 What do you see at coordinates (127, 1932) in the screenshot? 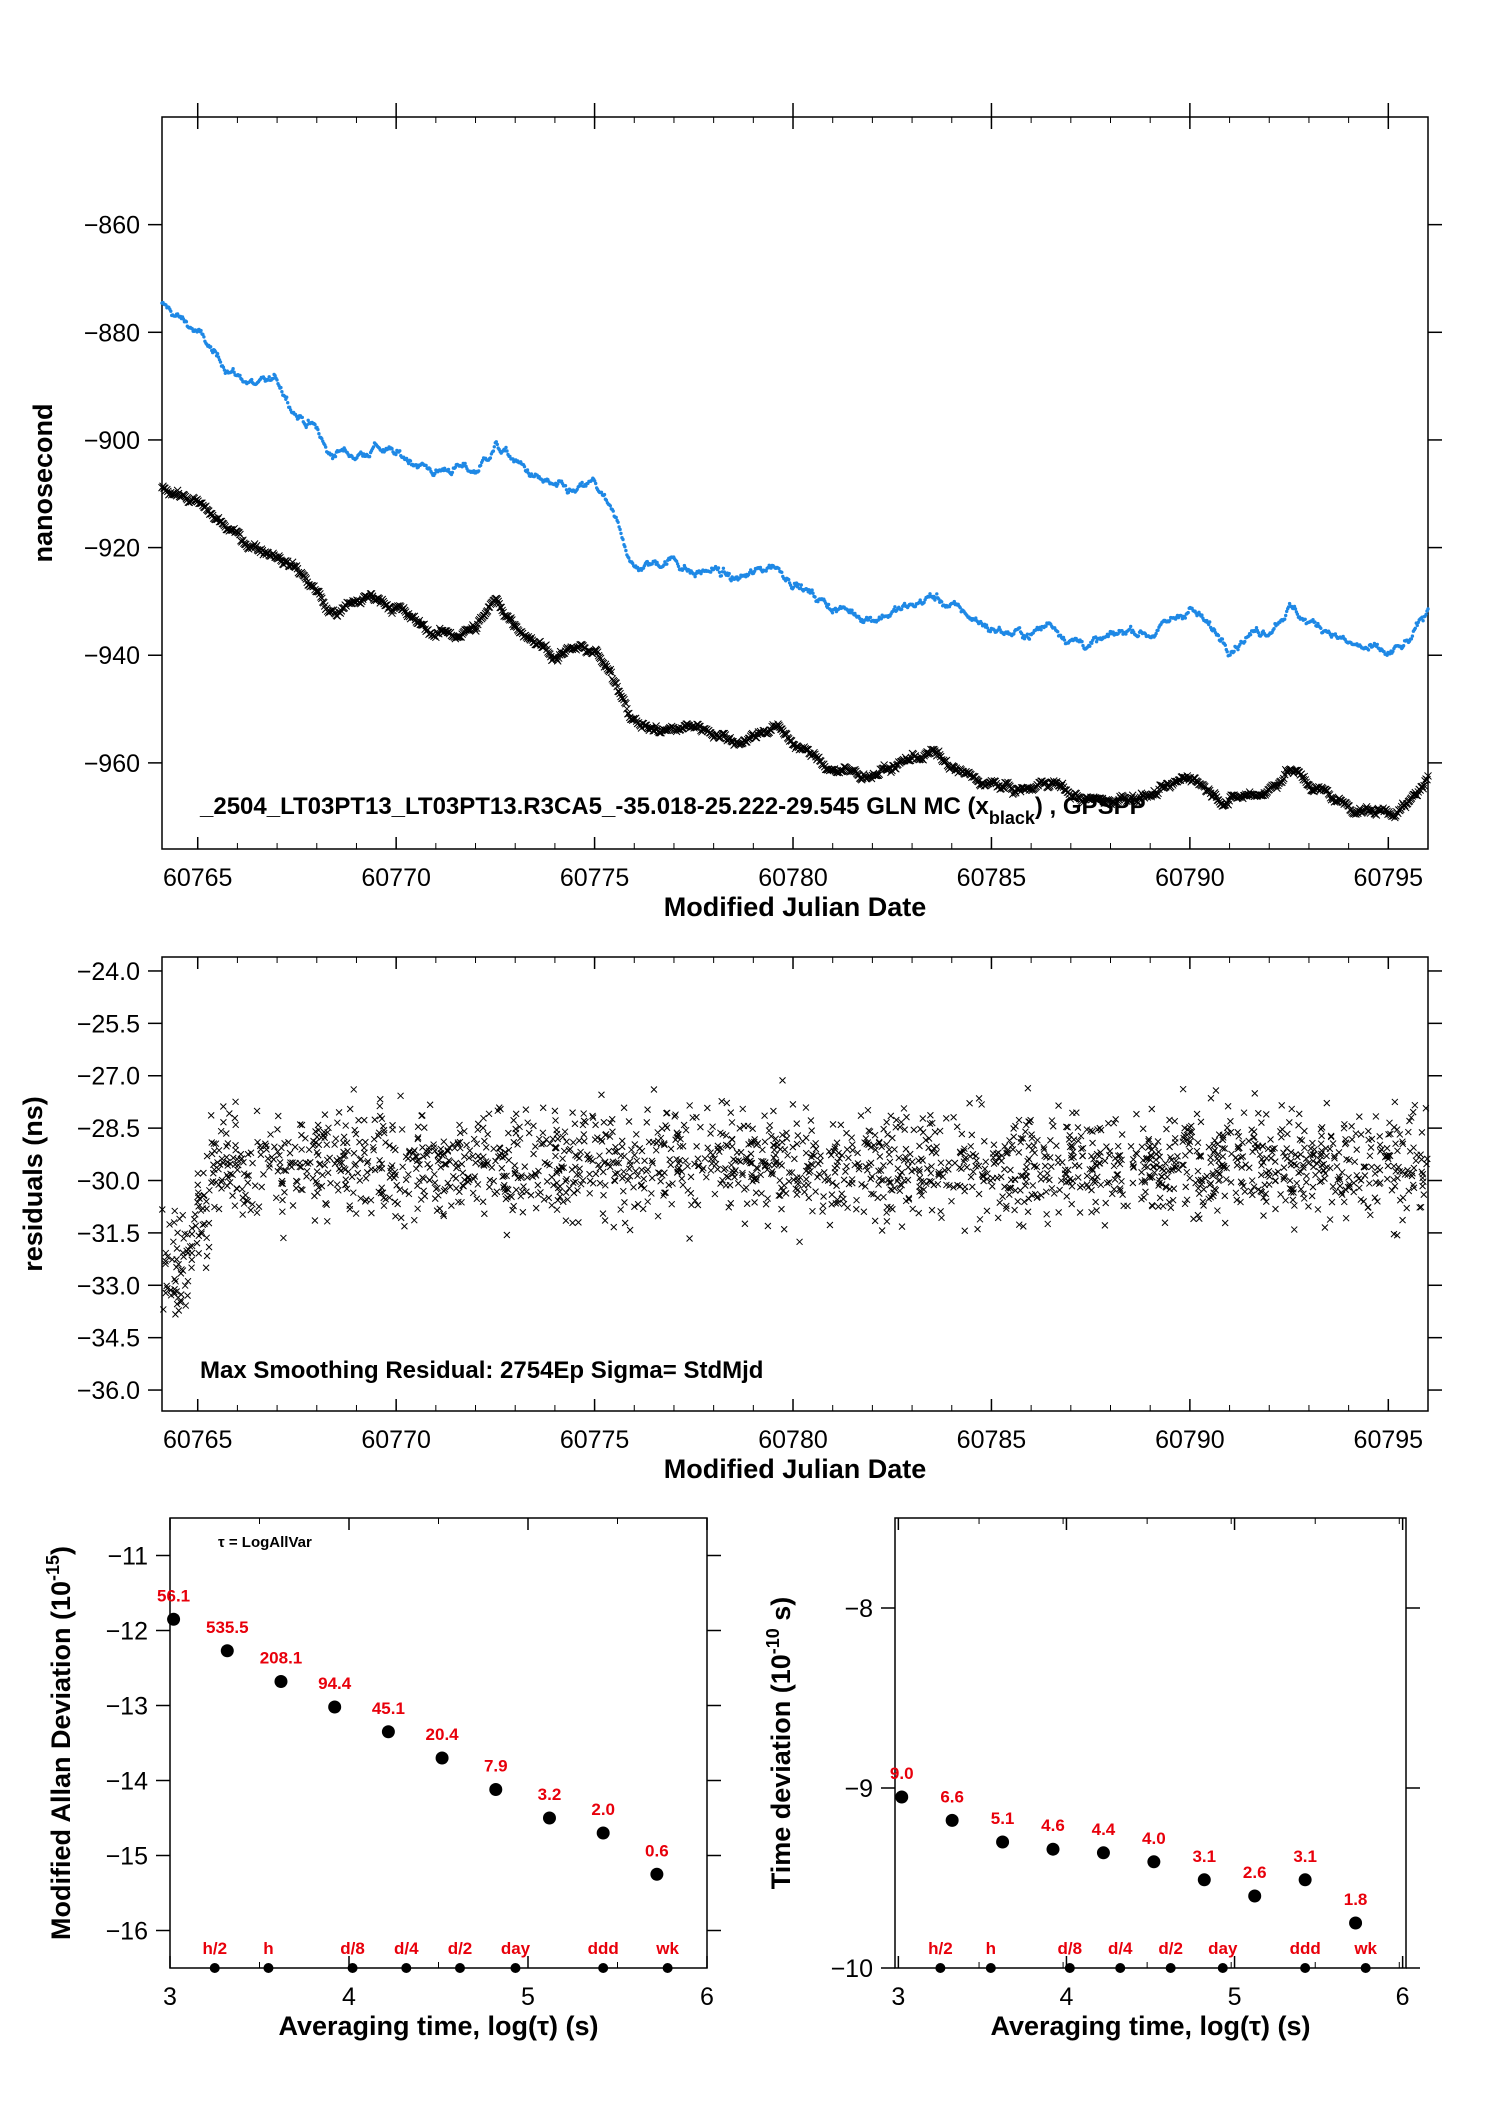
I see `y-tick-label: −16` at bounding box center [127, 1932].